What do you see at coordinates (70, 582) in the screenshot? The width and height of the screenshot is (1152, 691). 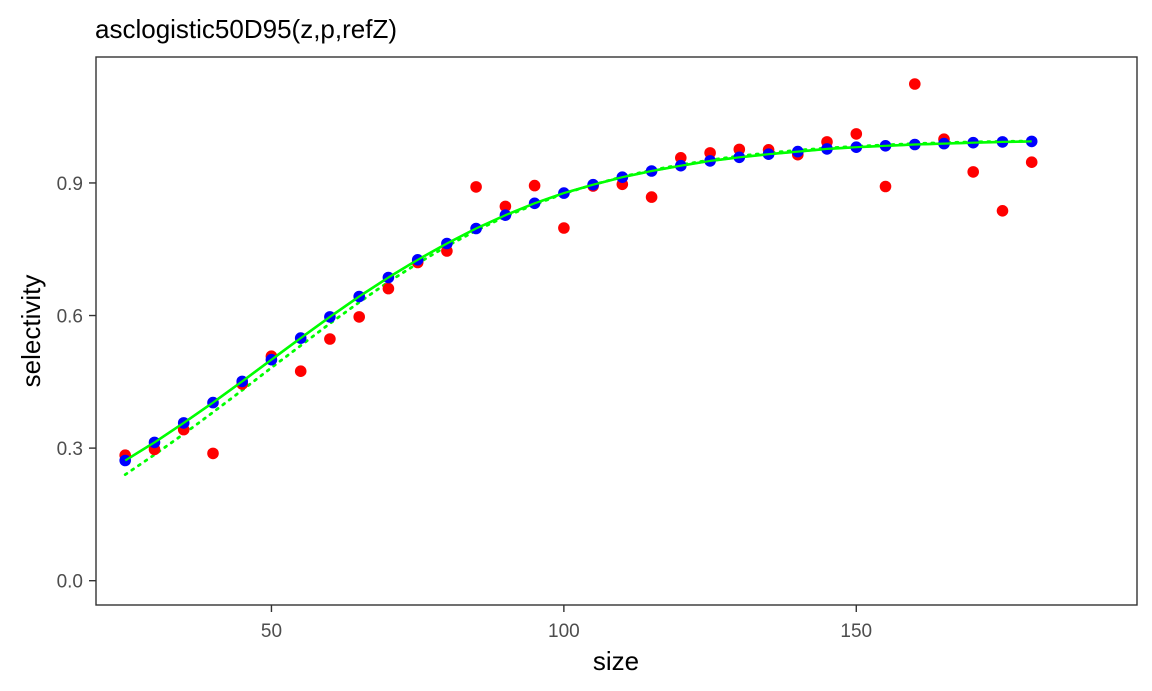 I see `y-tick-label: 0.0` at bounding box center [70, 582].